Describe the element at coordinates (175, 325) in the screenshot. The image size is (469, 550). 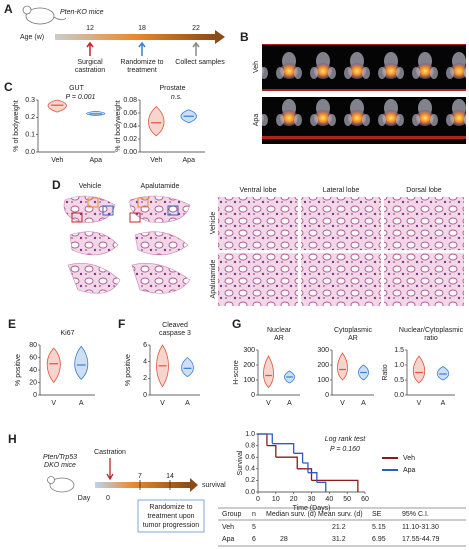
I see `chart-title: Cleaved` at that location.